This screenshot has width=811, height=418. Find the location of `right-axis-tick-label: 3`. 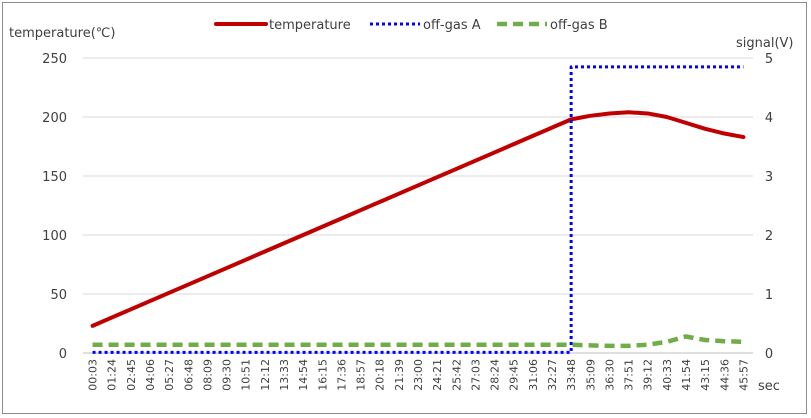

right-axis-tick-label: 3 is located at coordinates (769, 177).